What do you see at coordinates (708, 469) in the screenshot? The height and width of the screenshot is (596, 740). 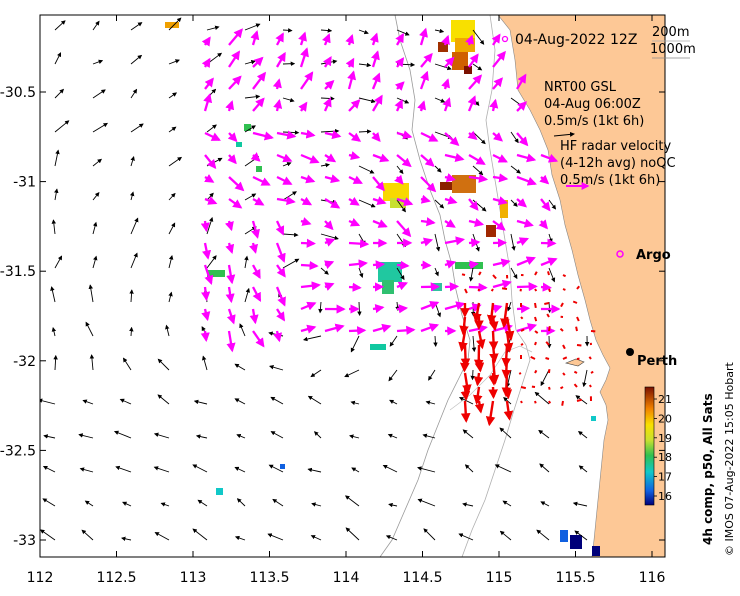 I see `colorbar-label: 4h comp, p50, All Sats` at bounding box center [708, 469].